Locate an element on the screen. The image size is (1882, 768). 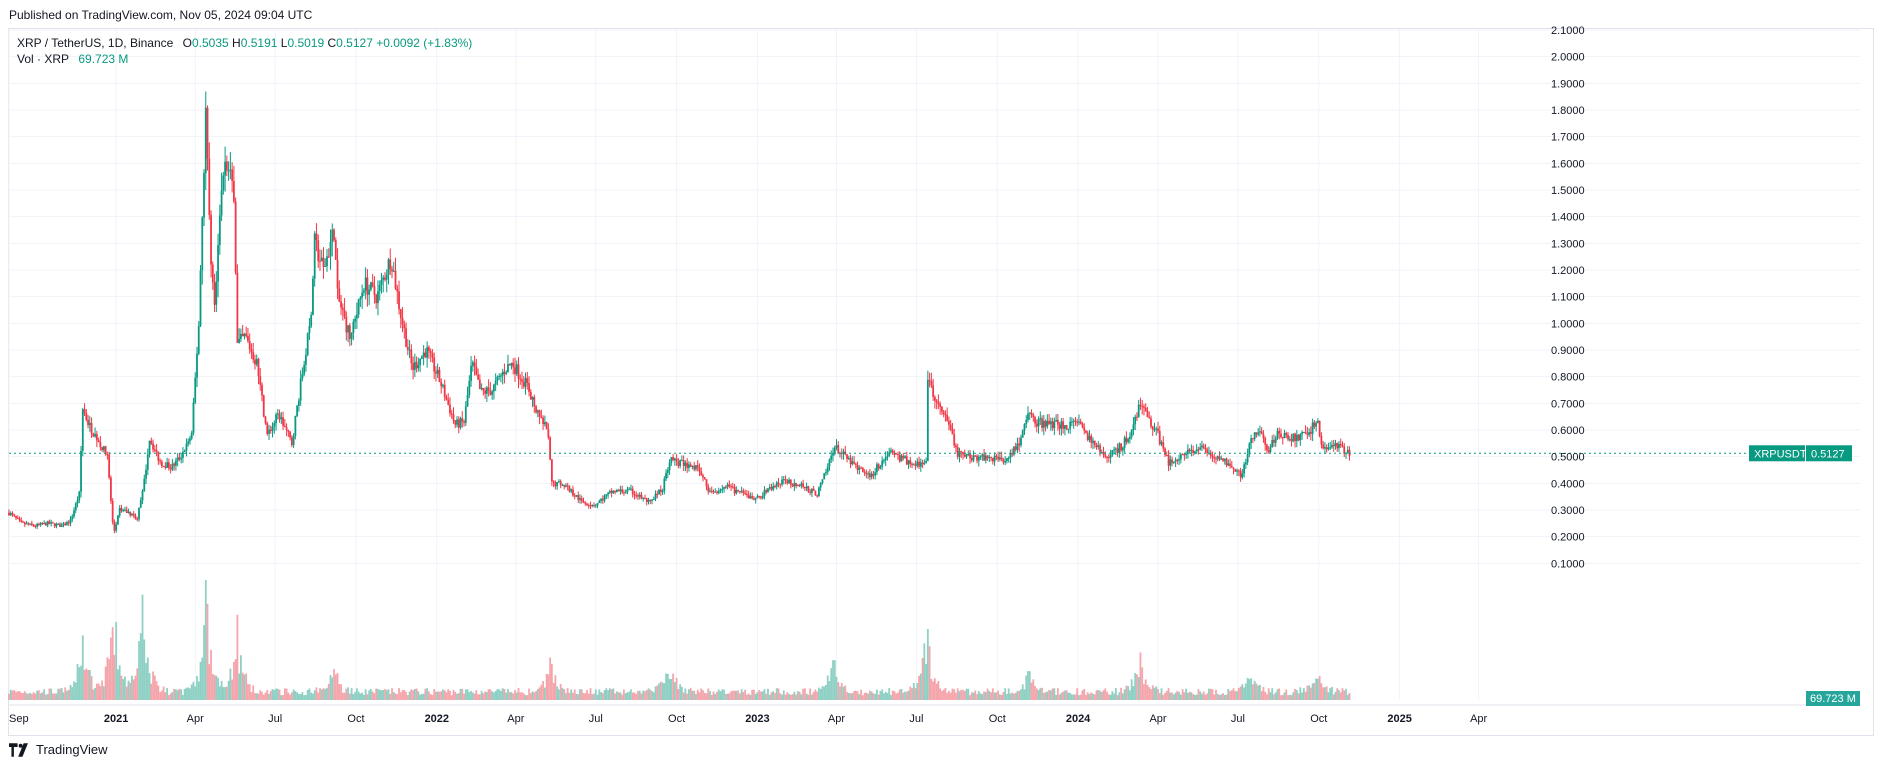
last-price-text: 0.5127 is located at coordinates (1828, 454).